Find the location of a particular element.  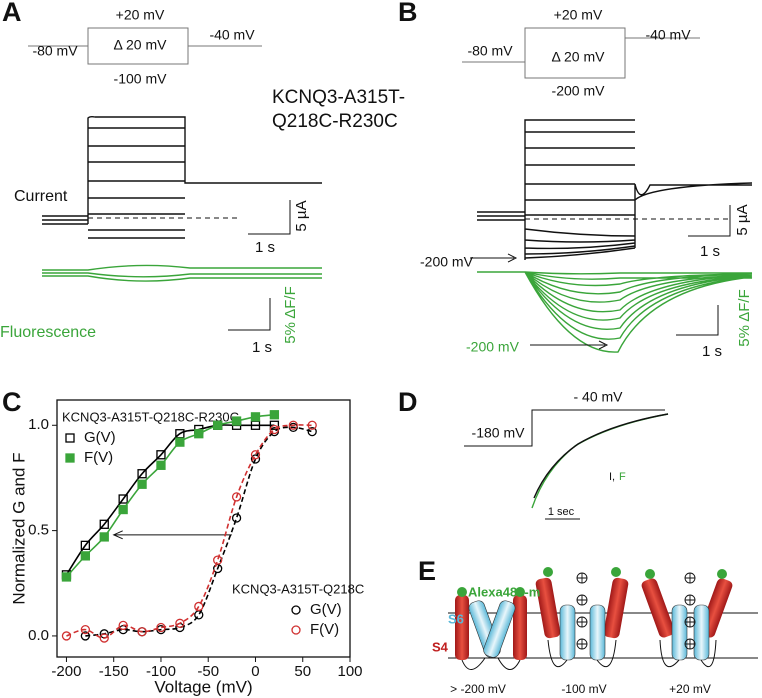

x-tick-label: 100 is located at coordinates (349, 671).